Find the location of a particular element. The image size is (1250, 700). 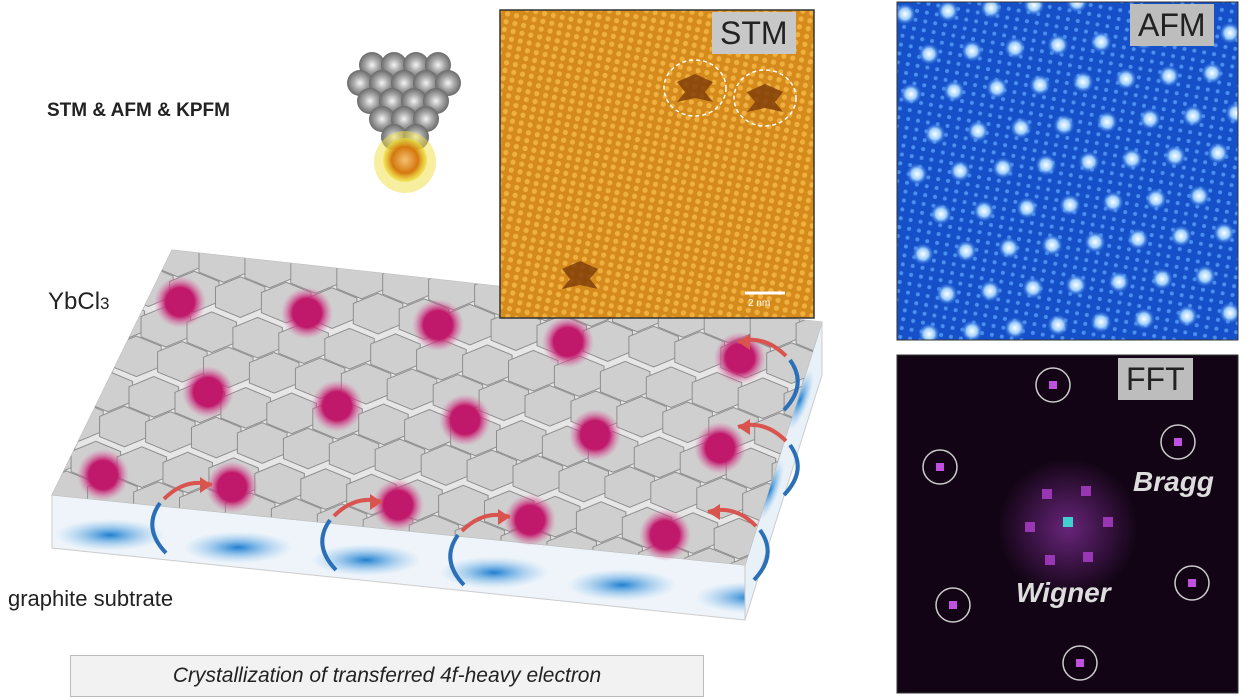

material-label: YbCl3 is located at coordinates (79, 302).